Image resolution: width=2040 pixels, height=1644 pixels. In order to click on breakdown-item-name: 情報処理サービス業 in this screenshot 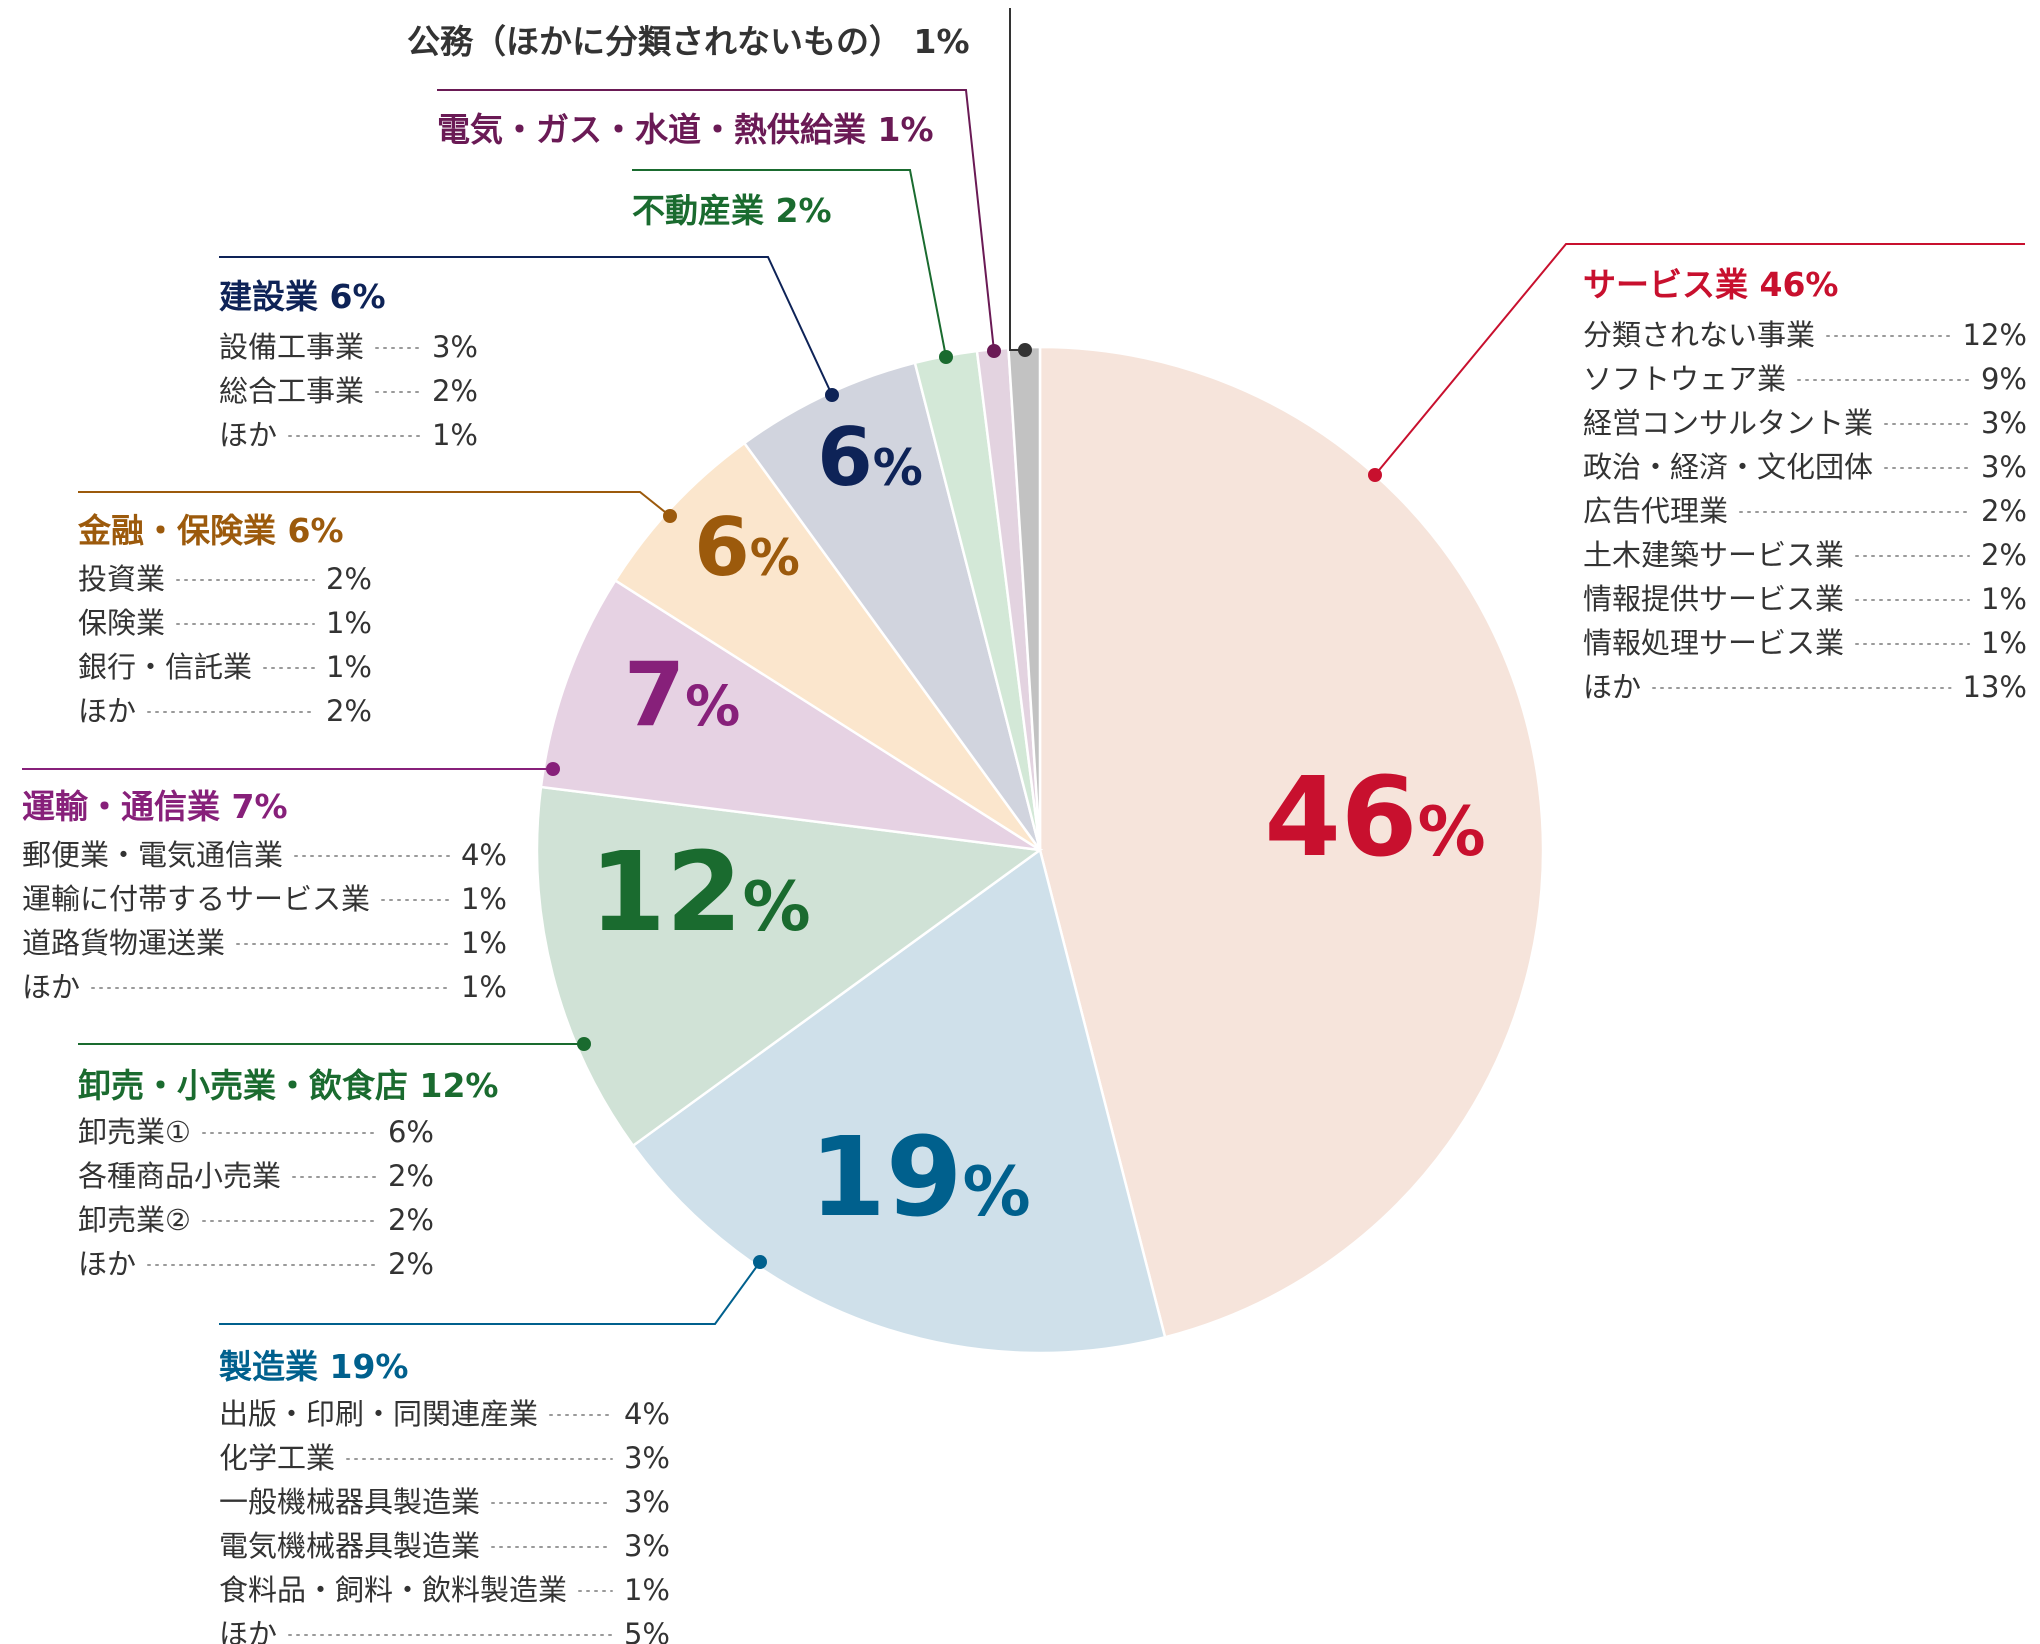, I will do `click(1713, 643)`.